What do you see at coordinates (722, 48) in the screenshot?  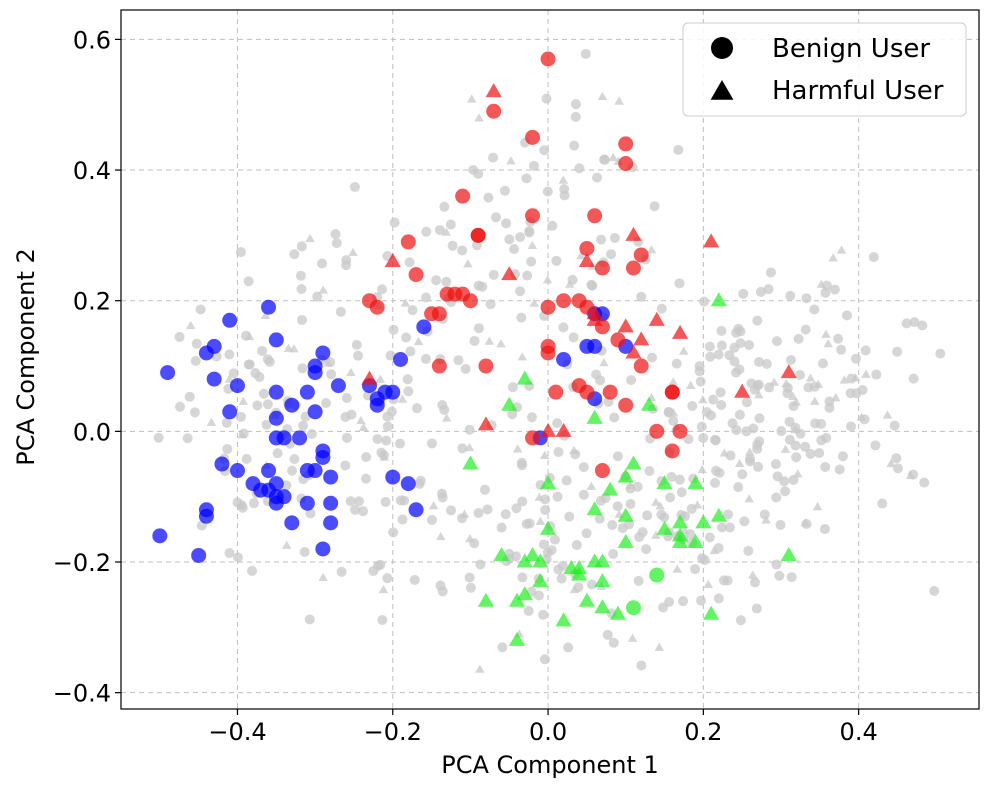 I see `legend-circle-marker` at bounding box center [722, 48].